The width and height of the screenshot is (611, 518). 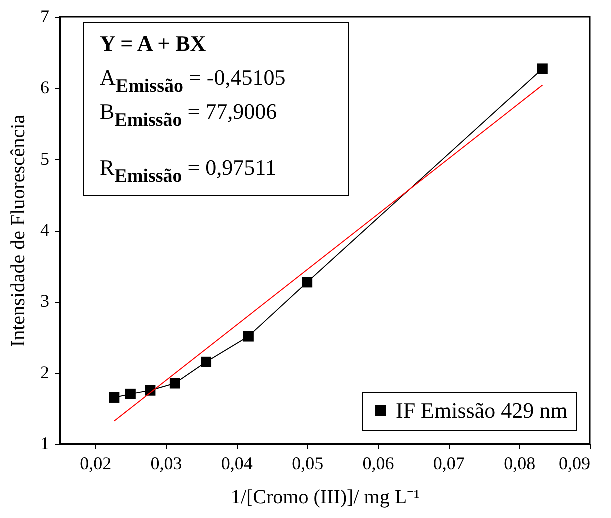 What do you see at coordinates (45, 301) in the screenshot?
I see `y-tick-label: 3` at bounding box center [45, 301].